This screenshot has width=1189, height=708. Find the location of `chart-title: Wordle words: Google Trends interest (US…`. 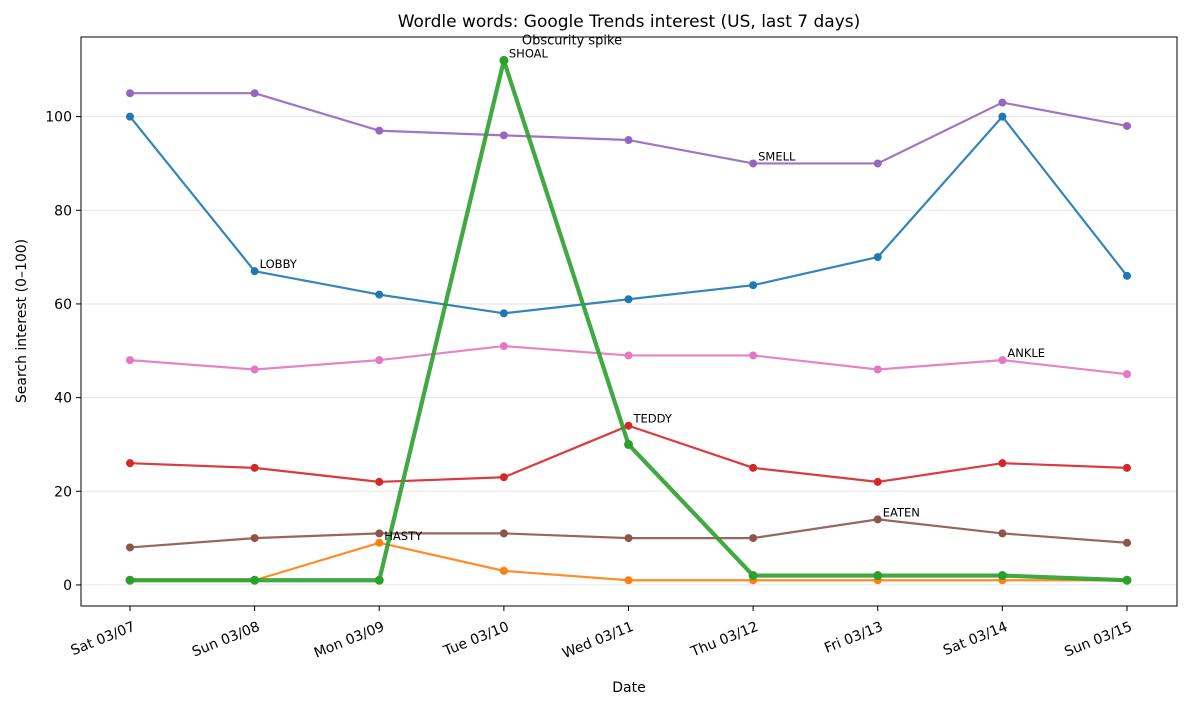

chart-title: Wordle words: Google Trends interest (US… is located at coordinates (629, 22).